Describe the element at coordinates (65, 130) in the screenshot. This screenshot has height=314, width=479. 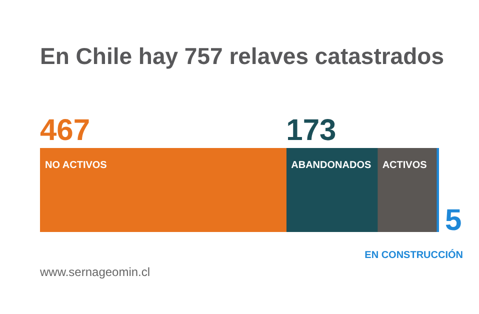
I see `data-label: 467` at that location.